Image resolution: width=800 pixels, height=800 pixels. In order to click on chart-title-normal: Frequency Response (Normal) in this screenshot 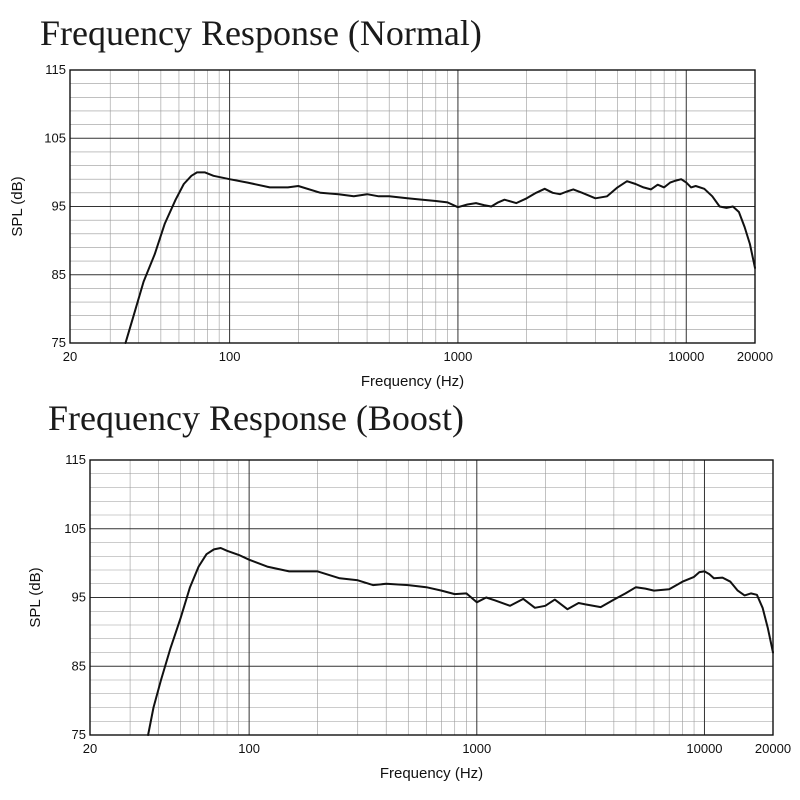, I will do `click(261, 33)`.